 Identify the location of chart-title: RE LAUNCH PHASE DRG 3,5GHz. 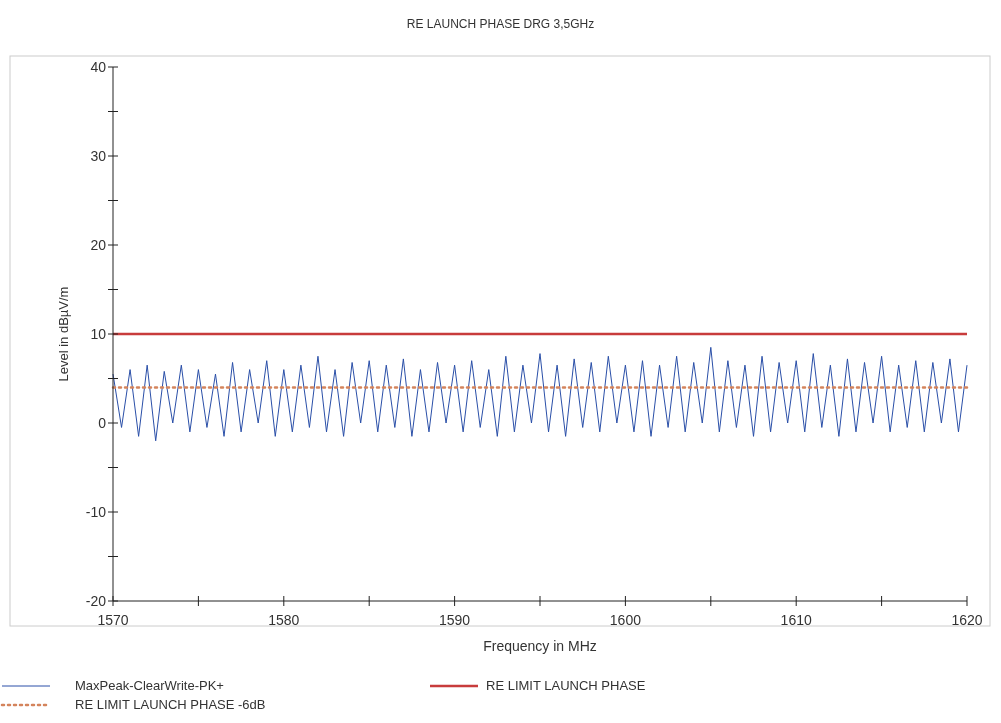
(500, 24).